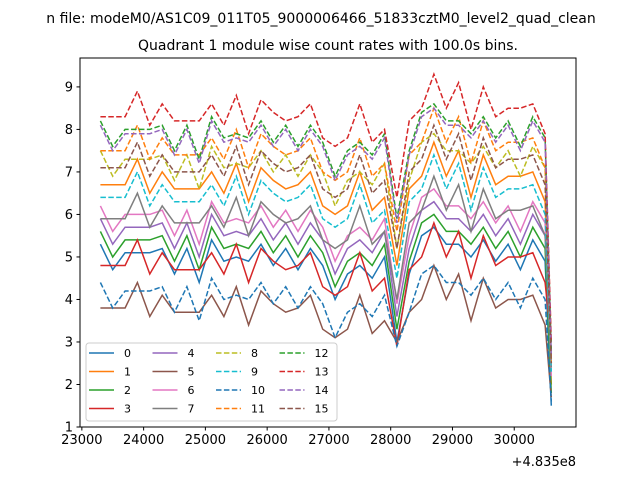 Image resolution: width=640 pixels, height=480 pixels. What do you see at coordinates (191, 372) in the screenshot?
I see `legend-label: 5` at bounding box center [191, 372].